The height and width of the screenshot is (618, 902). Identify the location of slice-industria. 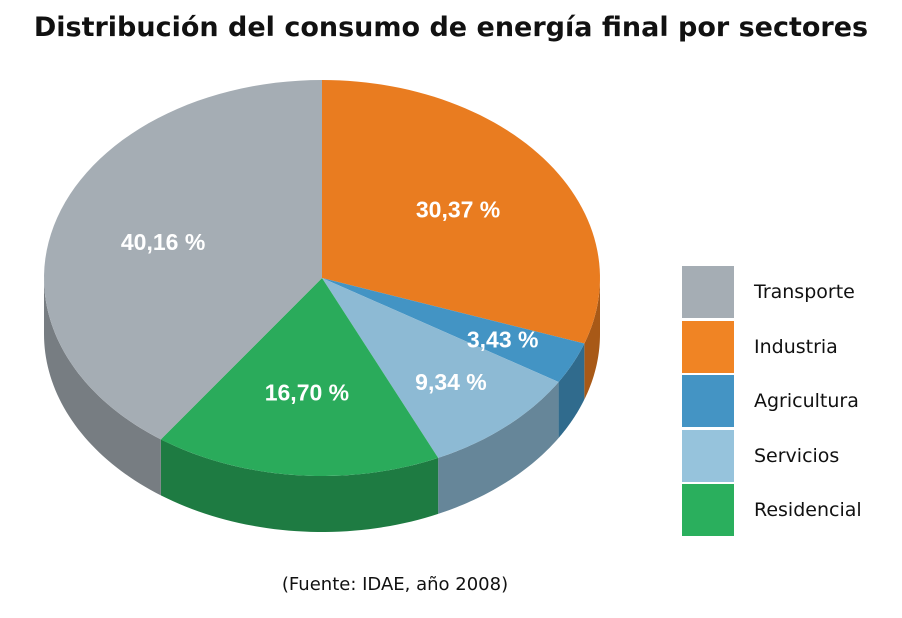
(461, 212).